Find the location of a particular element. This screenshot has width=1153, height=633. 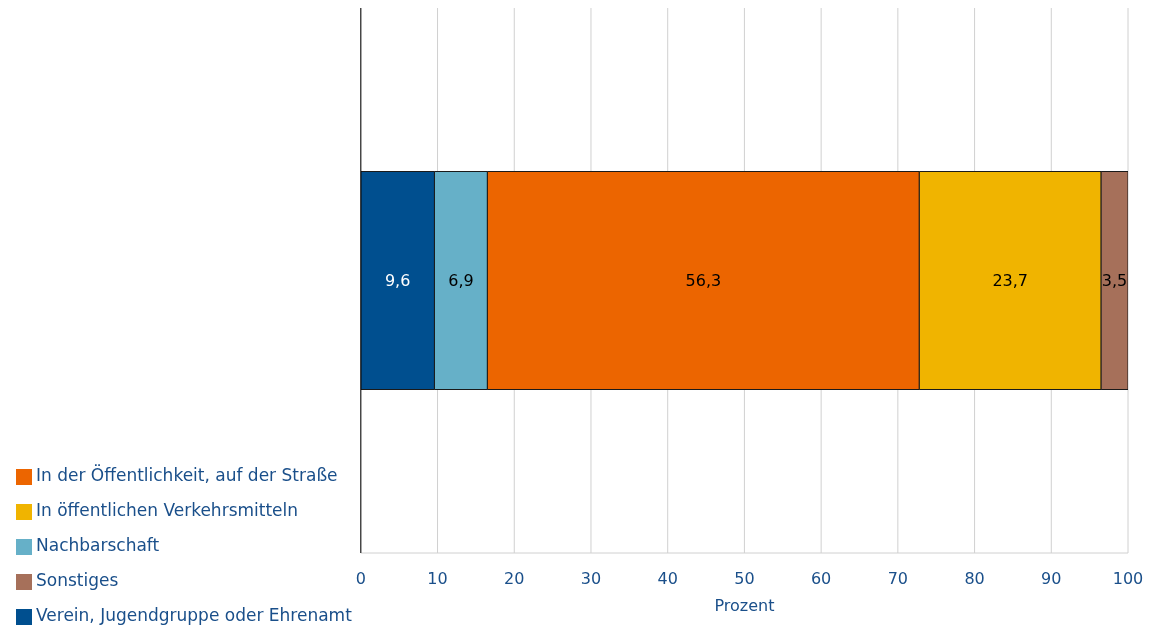

data-label: 6,9 is located at coordinates (461, 280).